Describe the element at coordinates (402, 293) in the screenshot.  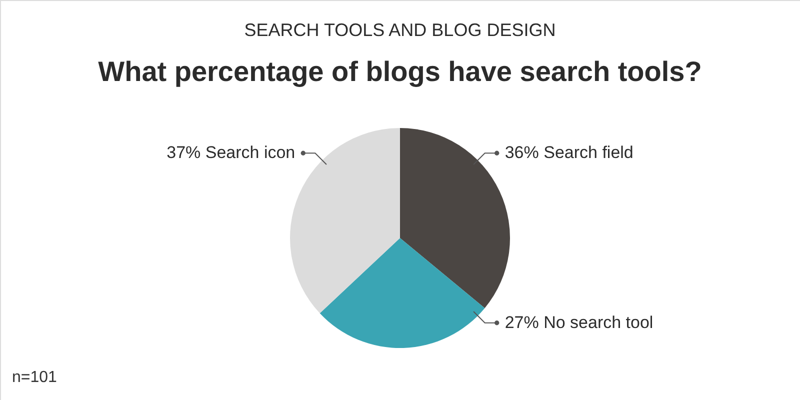
I see `pie-slice` at that location.